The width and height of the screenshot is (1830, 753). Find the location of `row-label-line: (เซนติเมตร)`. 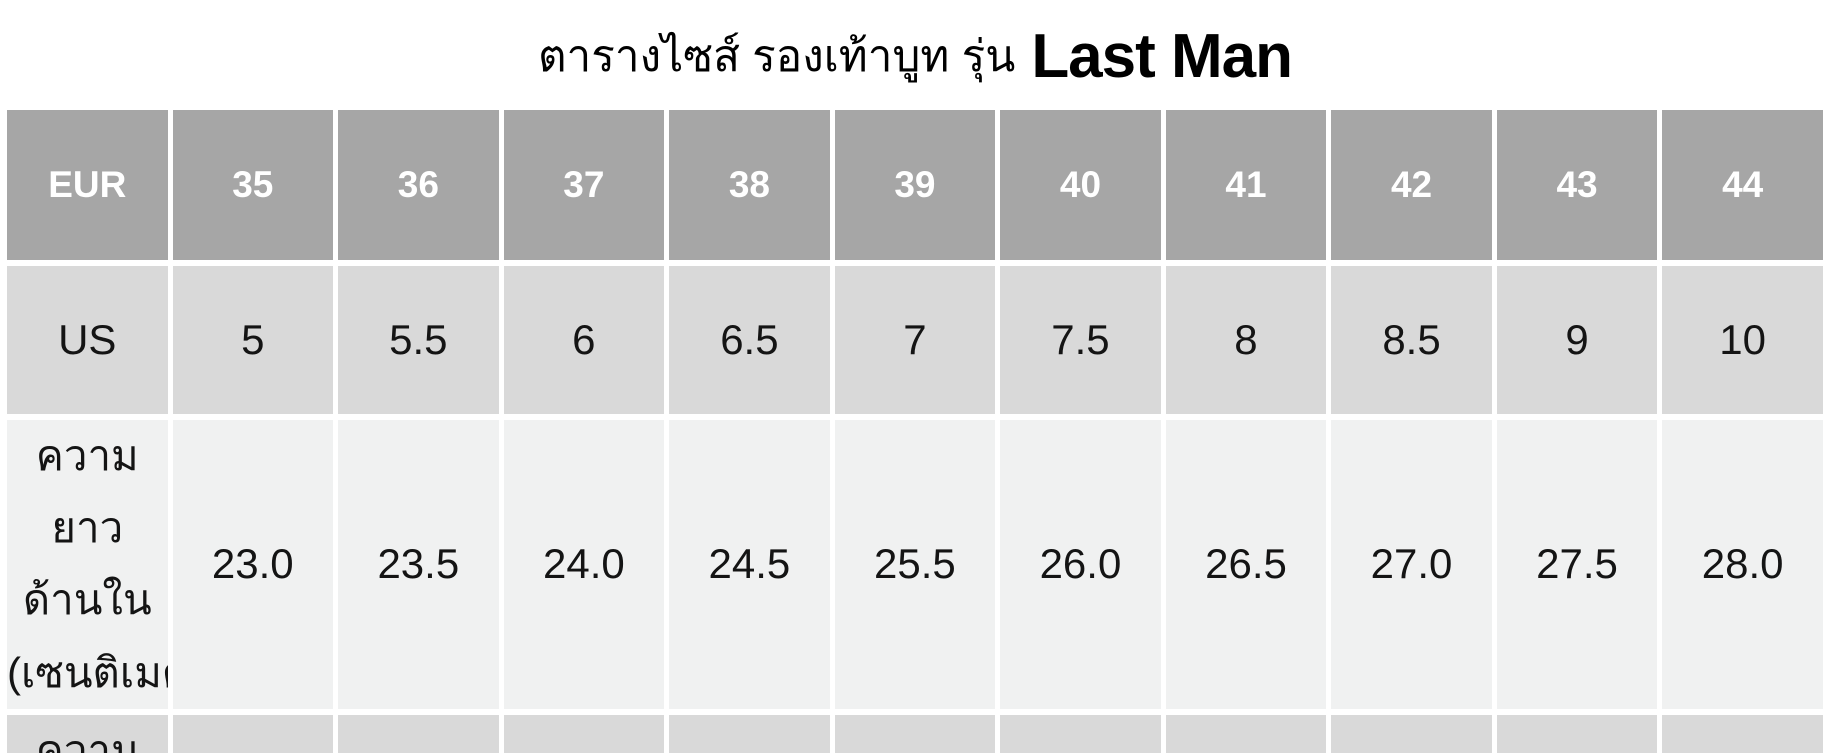

row-label-line: (เซนติเมตร) is located at coordinates (87, 672).